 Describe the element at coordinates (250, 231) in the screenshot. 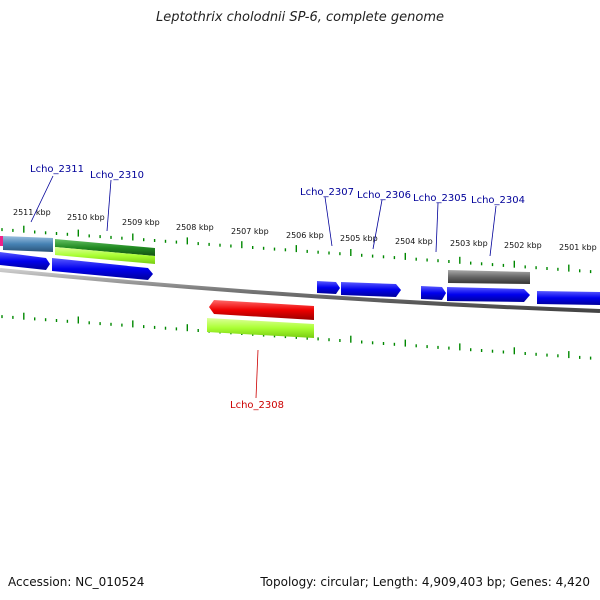

I see `ruler-label-2507: 2507 kbp` at that location.